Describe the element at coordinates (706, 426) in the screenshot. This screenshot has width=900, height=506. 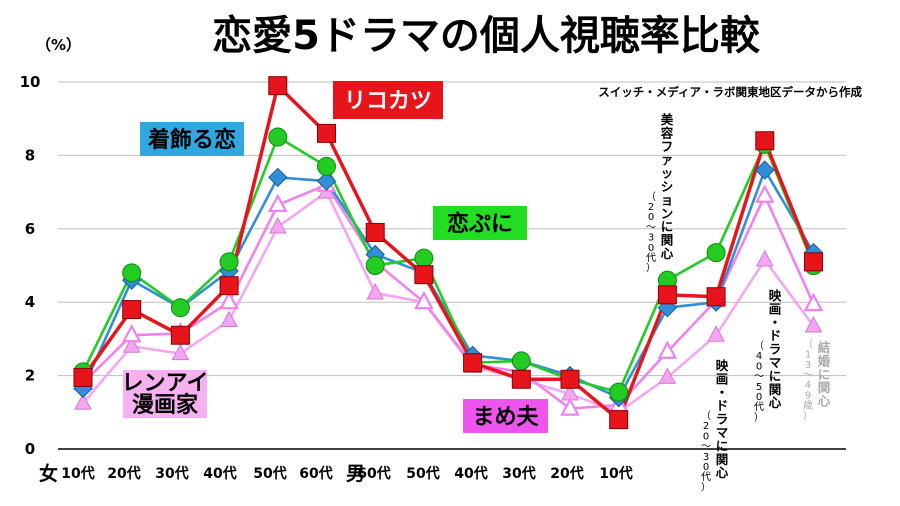
I see `vertical-label-sub-char: 2` at that location.